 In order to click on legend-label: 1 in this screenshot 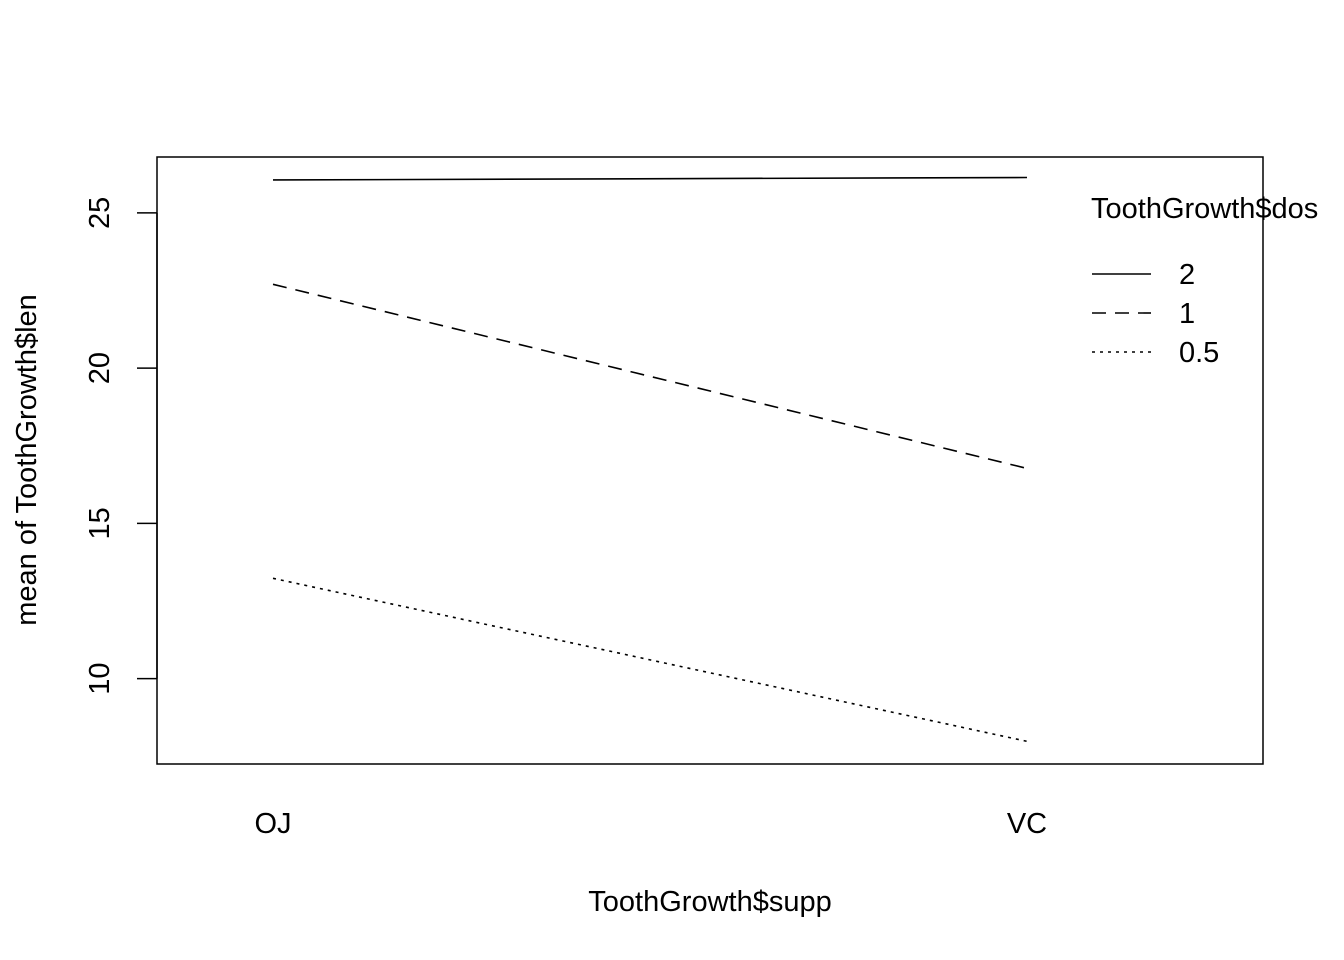, I will do `click(1187, 314)`.